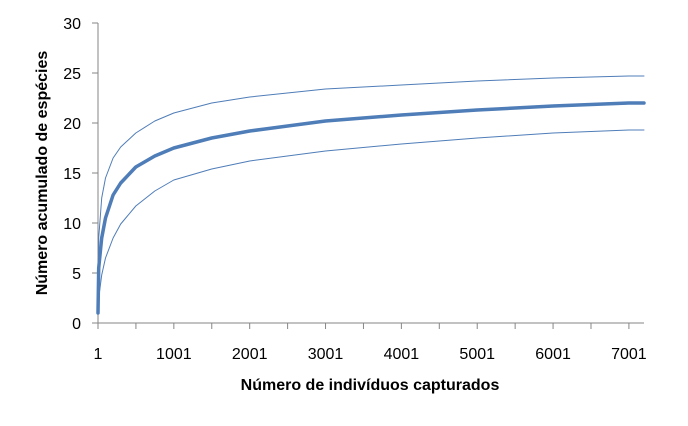 Image resolution: width=688 pixels, height=426 pixels. What do you see at coordinates (72, 224) in the screenshot?
I see `y-tick-label: 10` at bounding box center [72, 224].